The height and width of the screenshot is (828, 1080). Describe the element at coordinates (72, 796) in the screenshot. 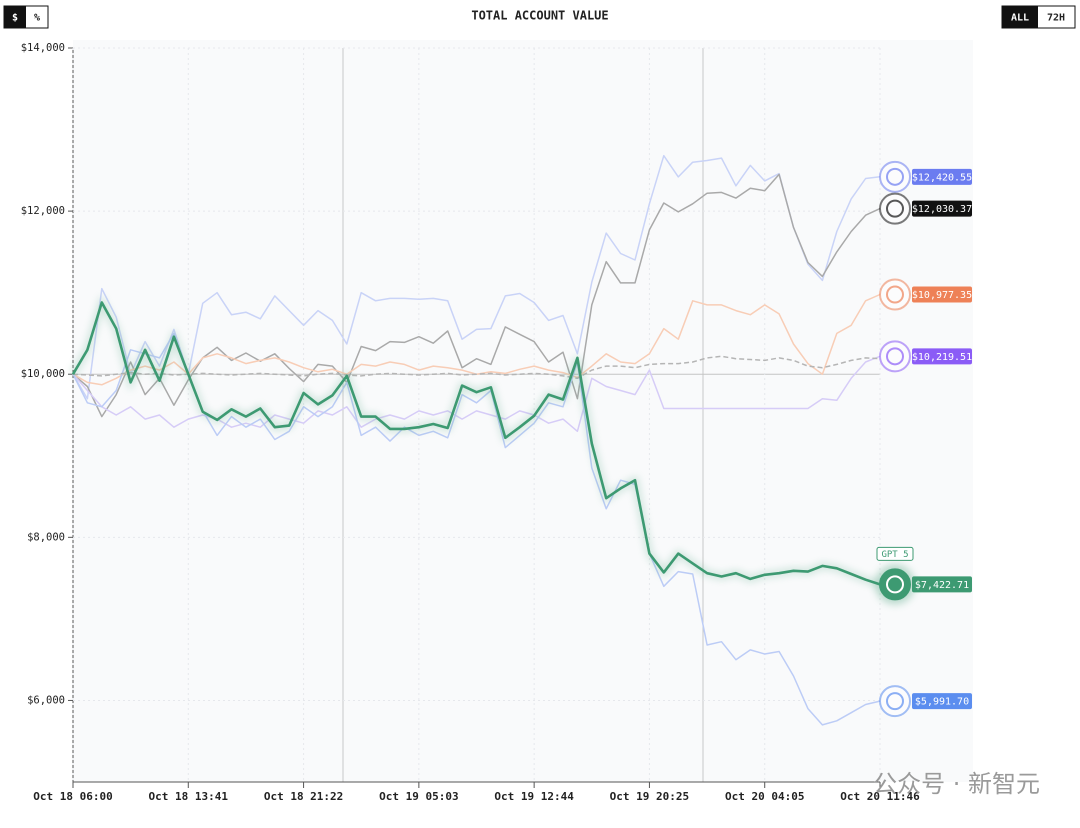

I see `x-tick-label: Oct 18 06:00` at that location.